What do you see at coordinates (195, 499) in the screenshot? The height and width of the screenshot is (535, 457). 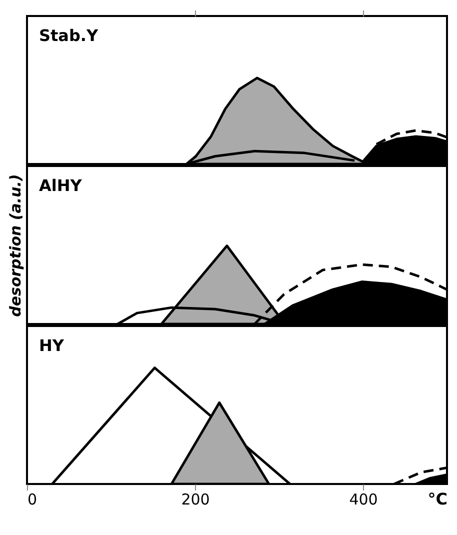 I see `x-tick-label: 200` at bounding box center [195, 499].